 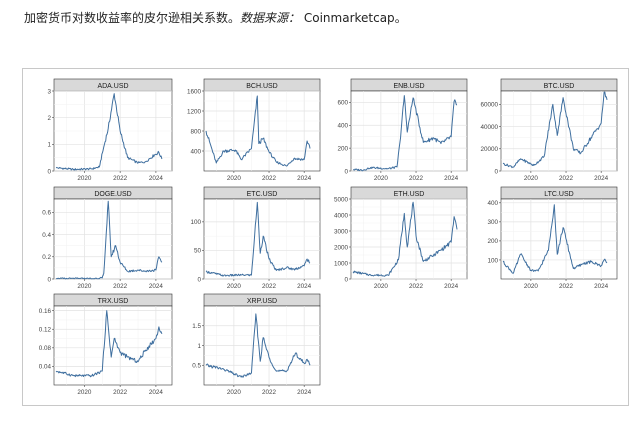 What do you see at coordinates (262, 301) in the screenshot?
I see `facet-title: XRP.USD` at bounding box center [262, 301].